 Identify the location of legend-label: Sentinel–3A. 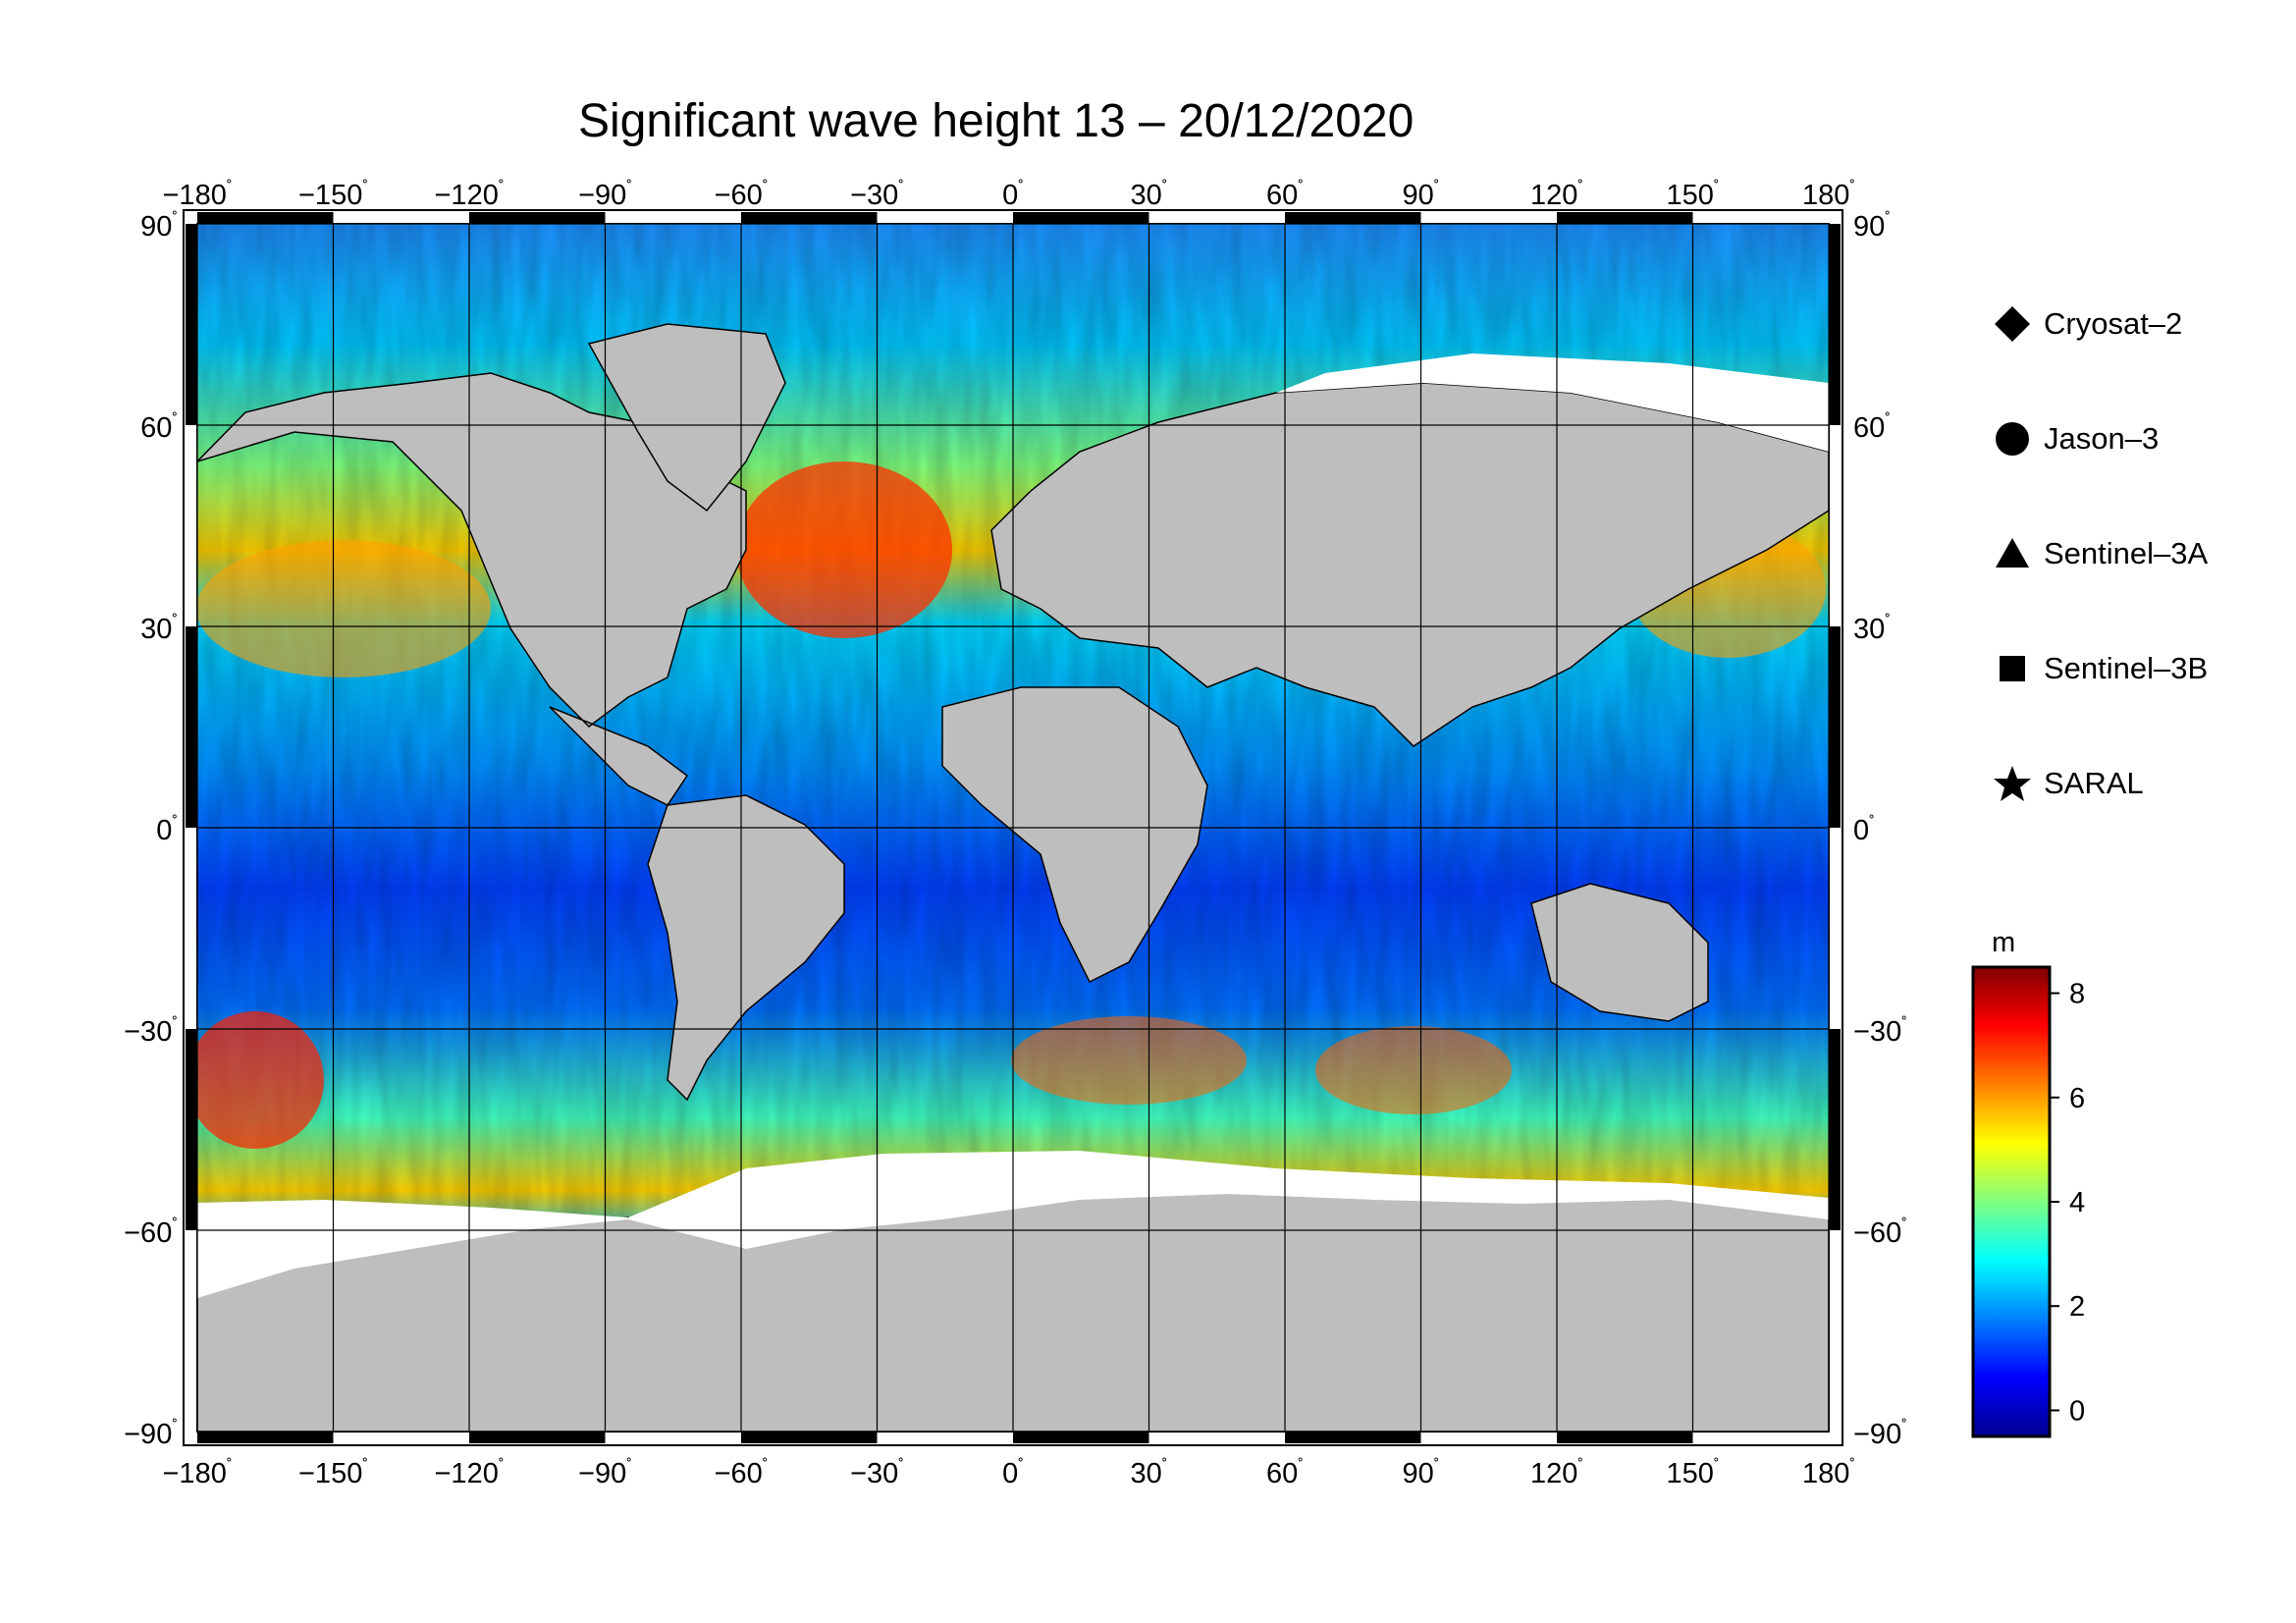
(2126, 553).